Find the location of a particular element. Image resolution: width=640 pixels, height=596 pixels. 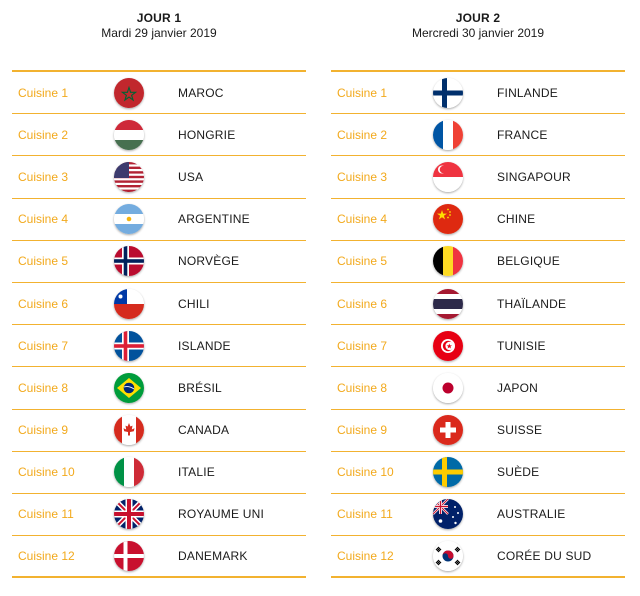

table-row: Cuisine 5 BELGIQUE is located at coordinates (478, 262).